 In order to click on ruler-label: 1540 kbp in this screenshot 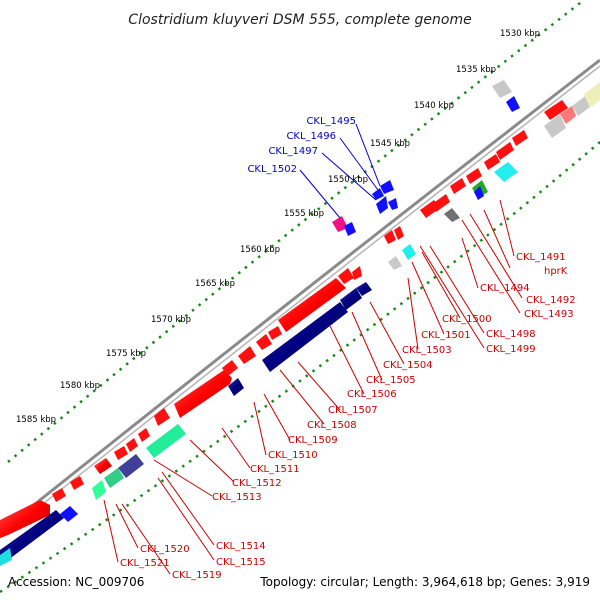, I will do `click(434, 106)`.